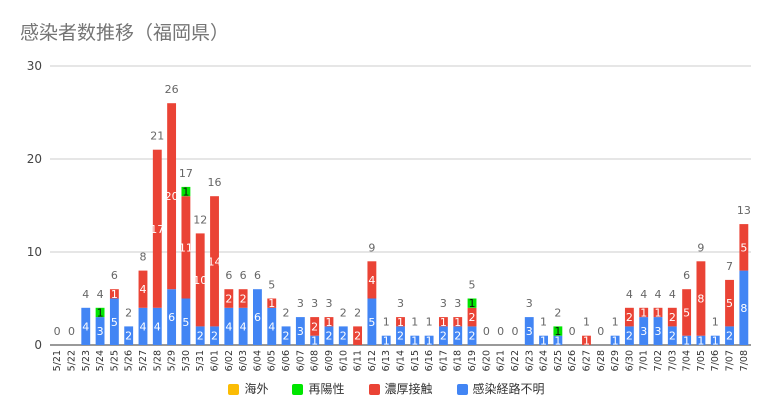  I want to click on x-tick-label: 5/27, so click(143, 360).